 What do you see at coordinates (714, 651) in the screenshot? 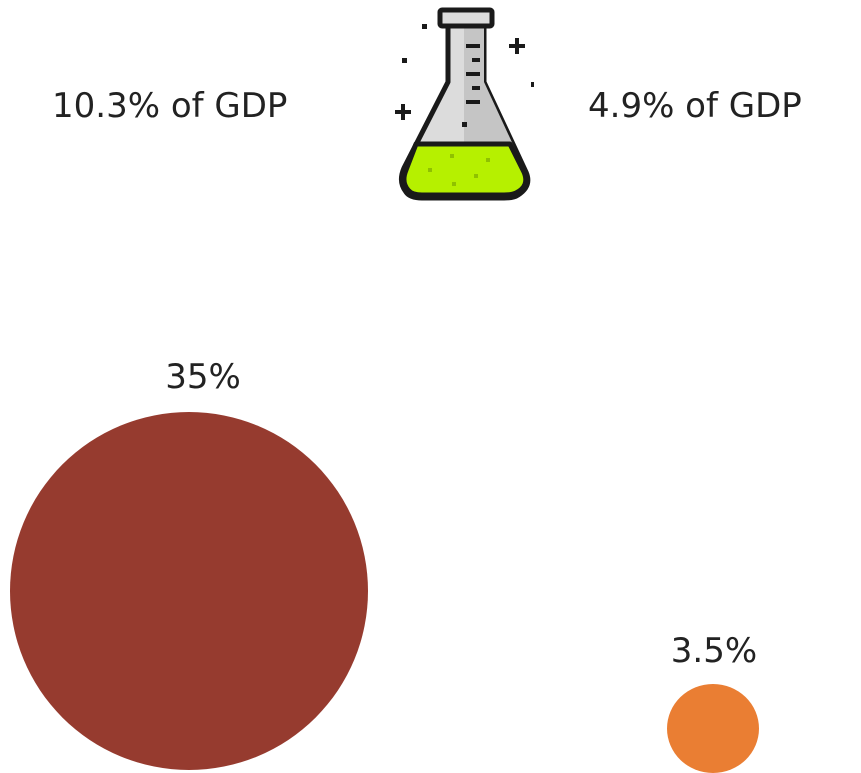
I see `small-bubble-label: 3.5%` at bounding box center [714, 651].